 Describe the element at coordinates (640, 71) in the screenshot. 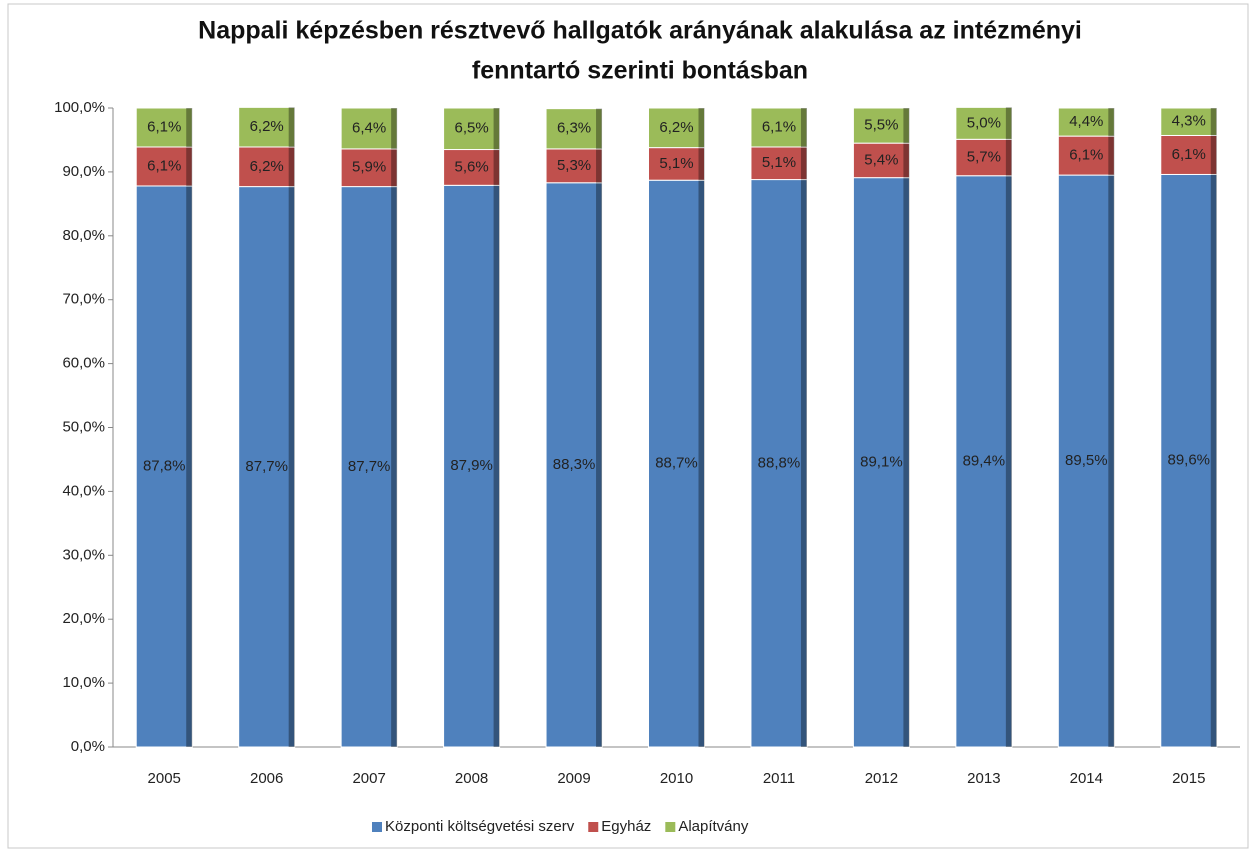

I see `chart-title: fenntartó szerinti bontásban` at that location.